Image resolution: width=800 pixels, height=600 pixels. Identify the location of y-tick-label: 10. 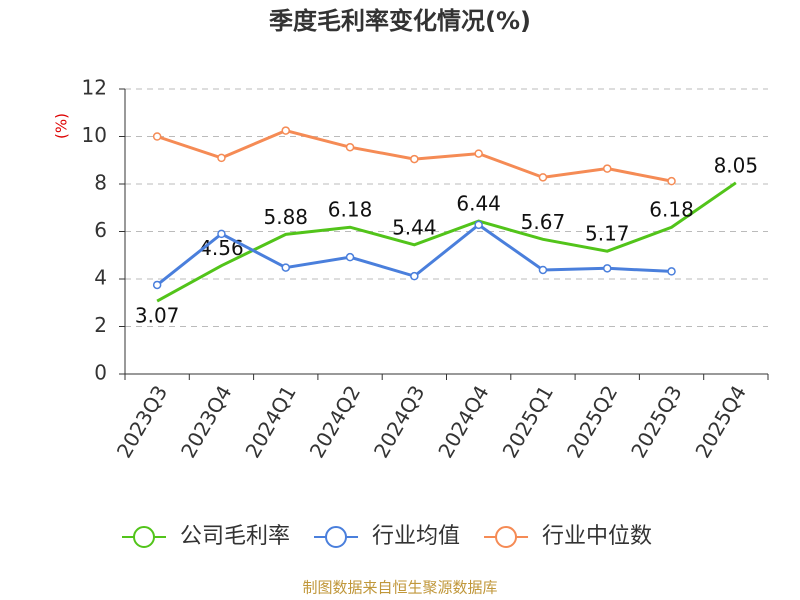
(94, 135).